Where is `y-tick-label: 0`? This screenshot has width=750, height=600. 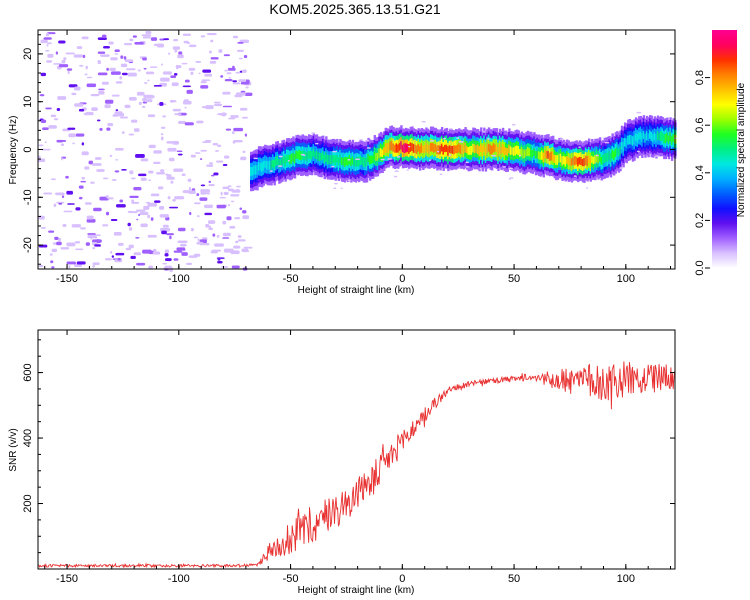 y-tick-label: 0 is located at coordinates (28, 149).